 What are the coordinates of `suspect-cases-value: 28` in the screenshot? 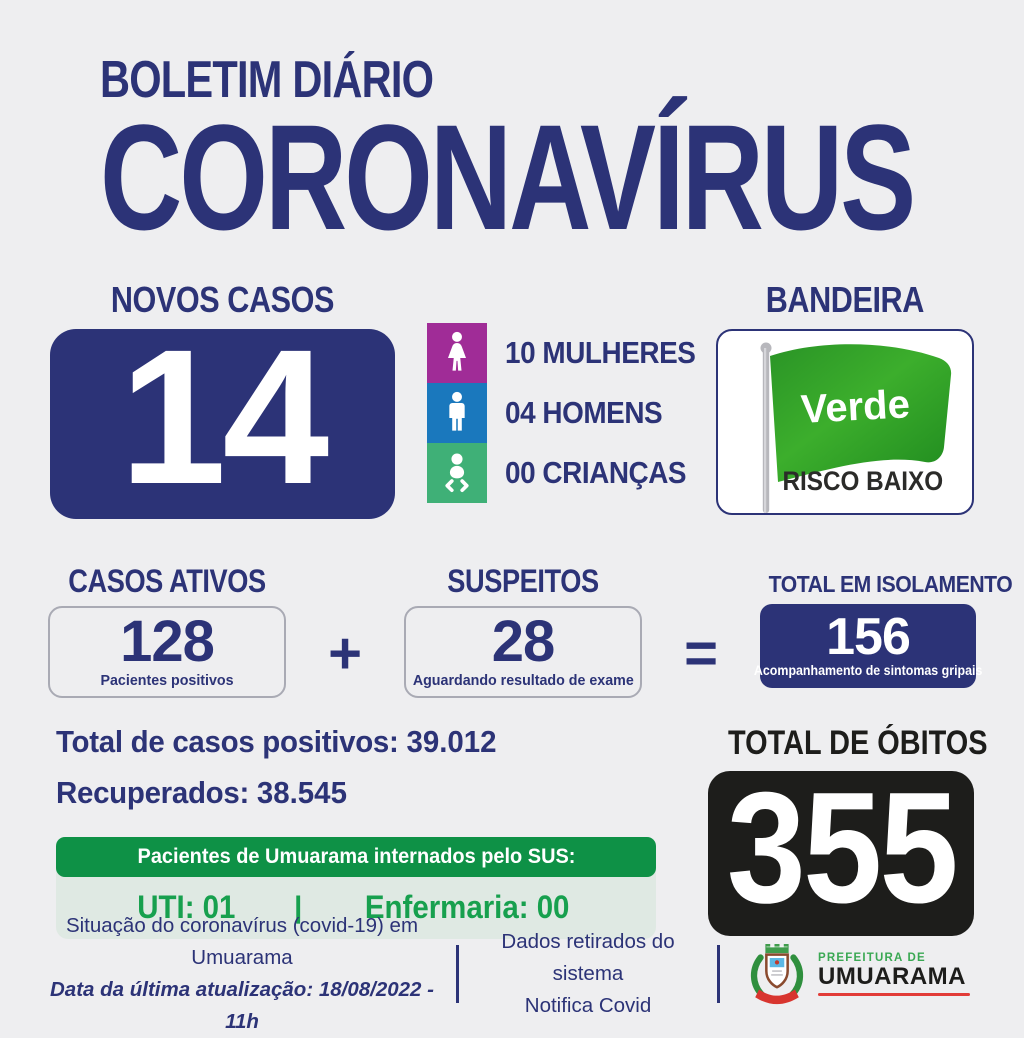 It's located at (523, 641).